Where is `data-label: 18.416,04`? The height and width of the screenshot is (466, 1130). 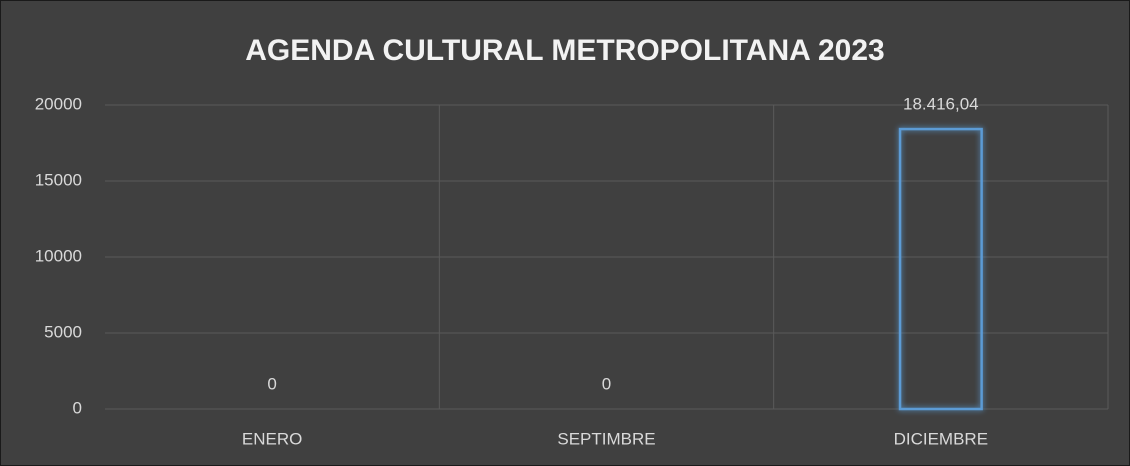 data-label: 18.416,04 is located at coordinates (941, 104).